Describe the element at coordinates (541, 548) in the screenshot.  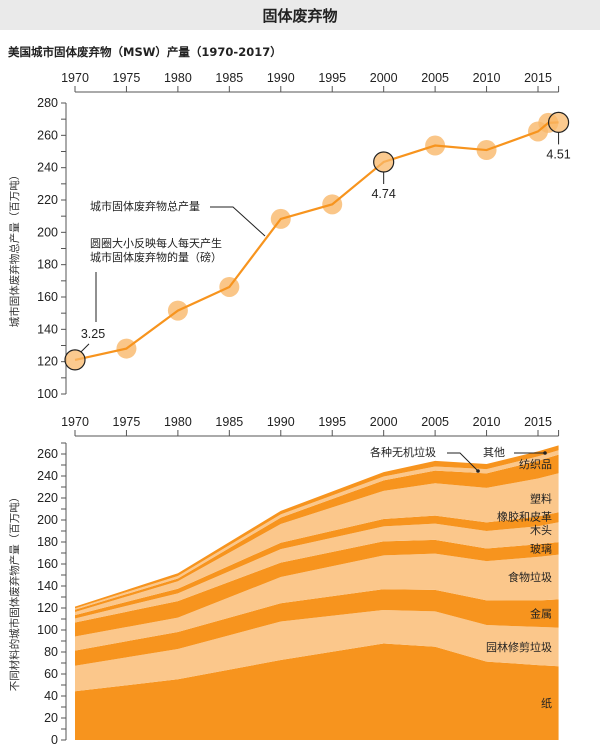
I see `layer-label: 玻璃` at that location.